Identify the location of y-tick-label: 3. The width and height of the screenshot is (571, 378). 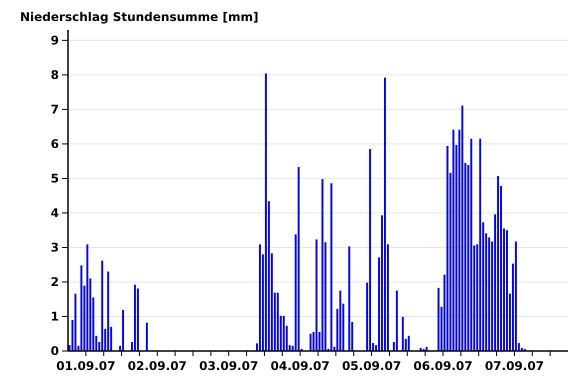
(54, 247).